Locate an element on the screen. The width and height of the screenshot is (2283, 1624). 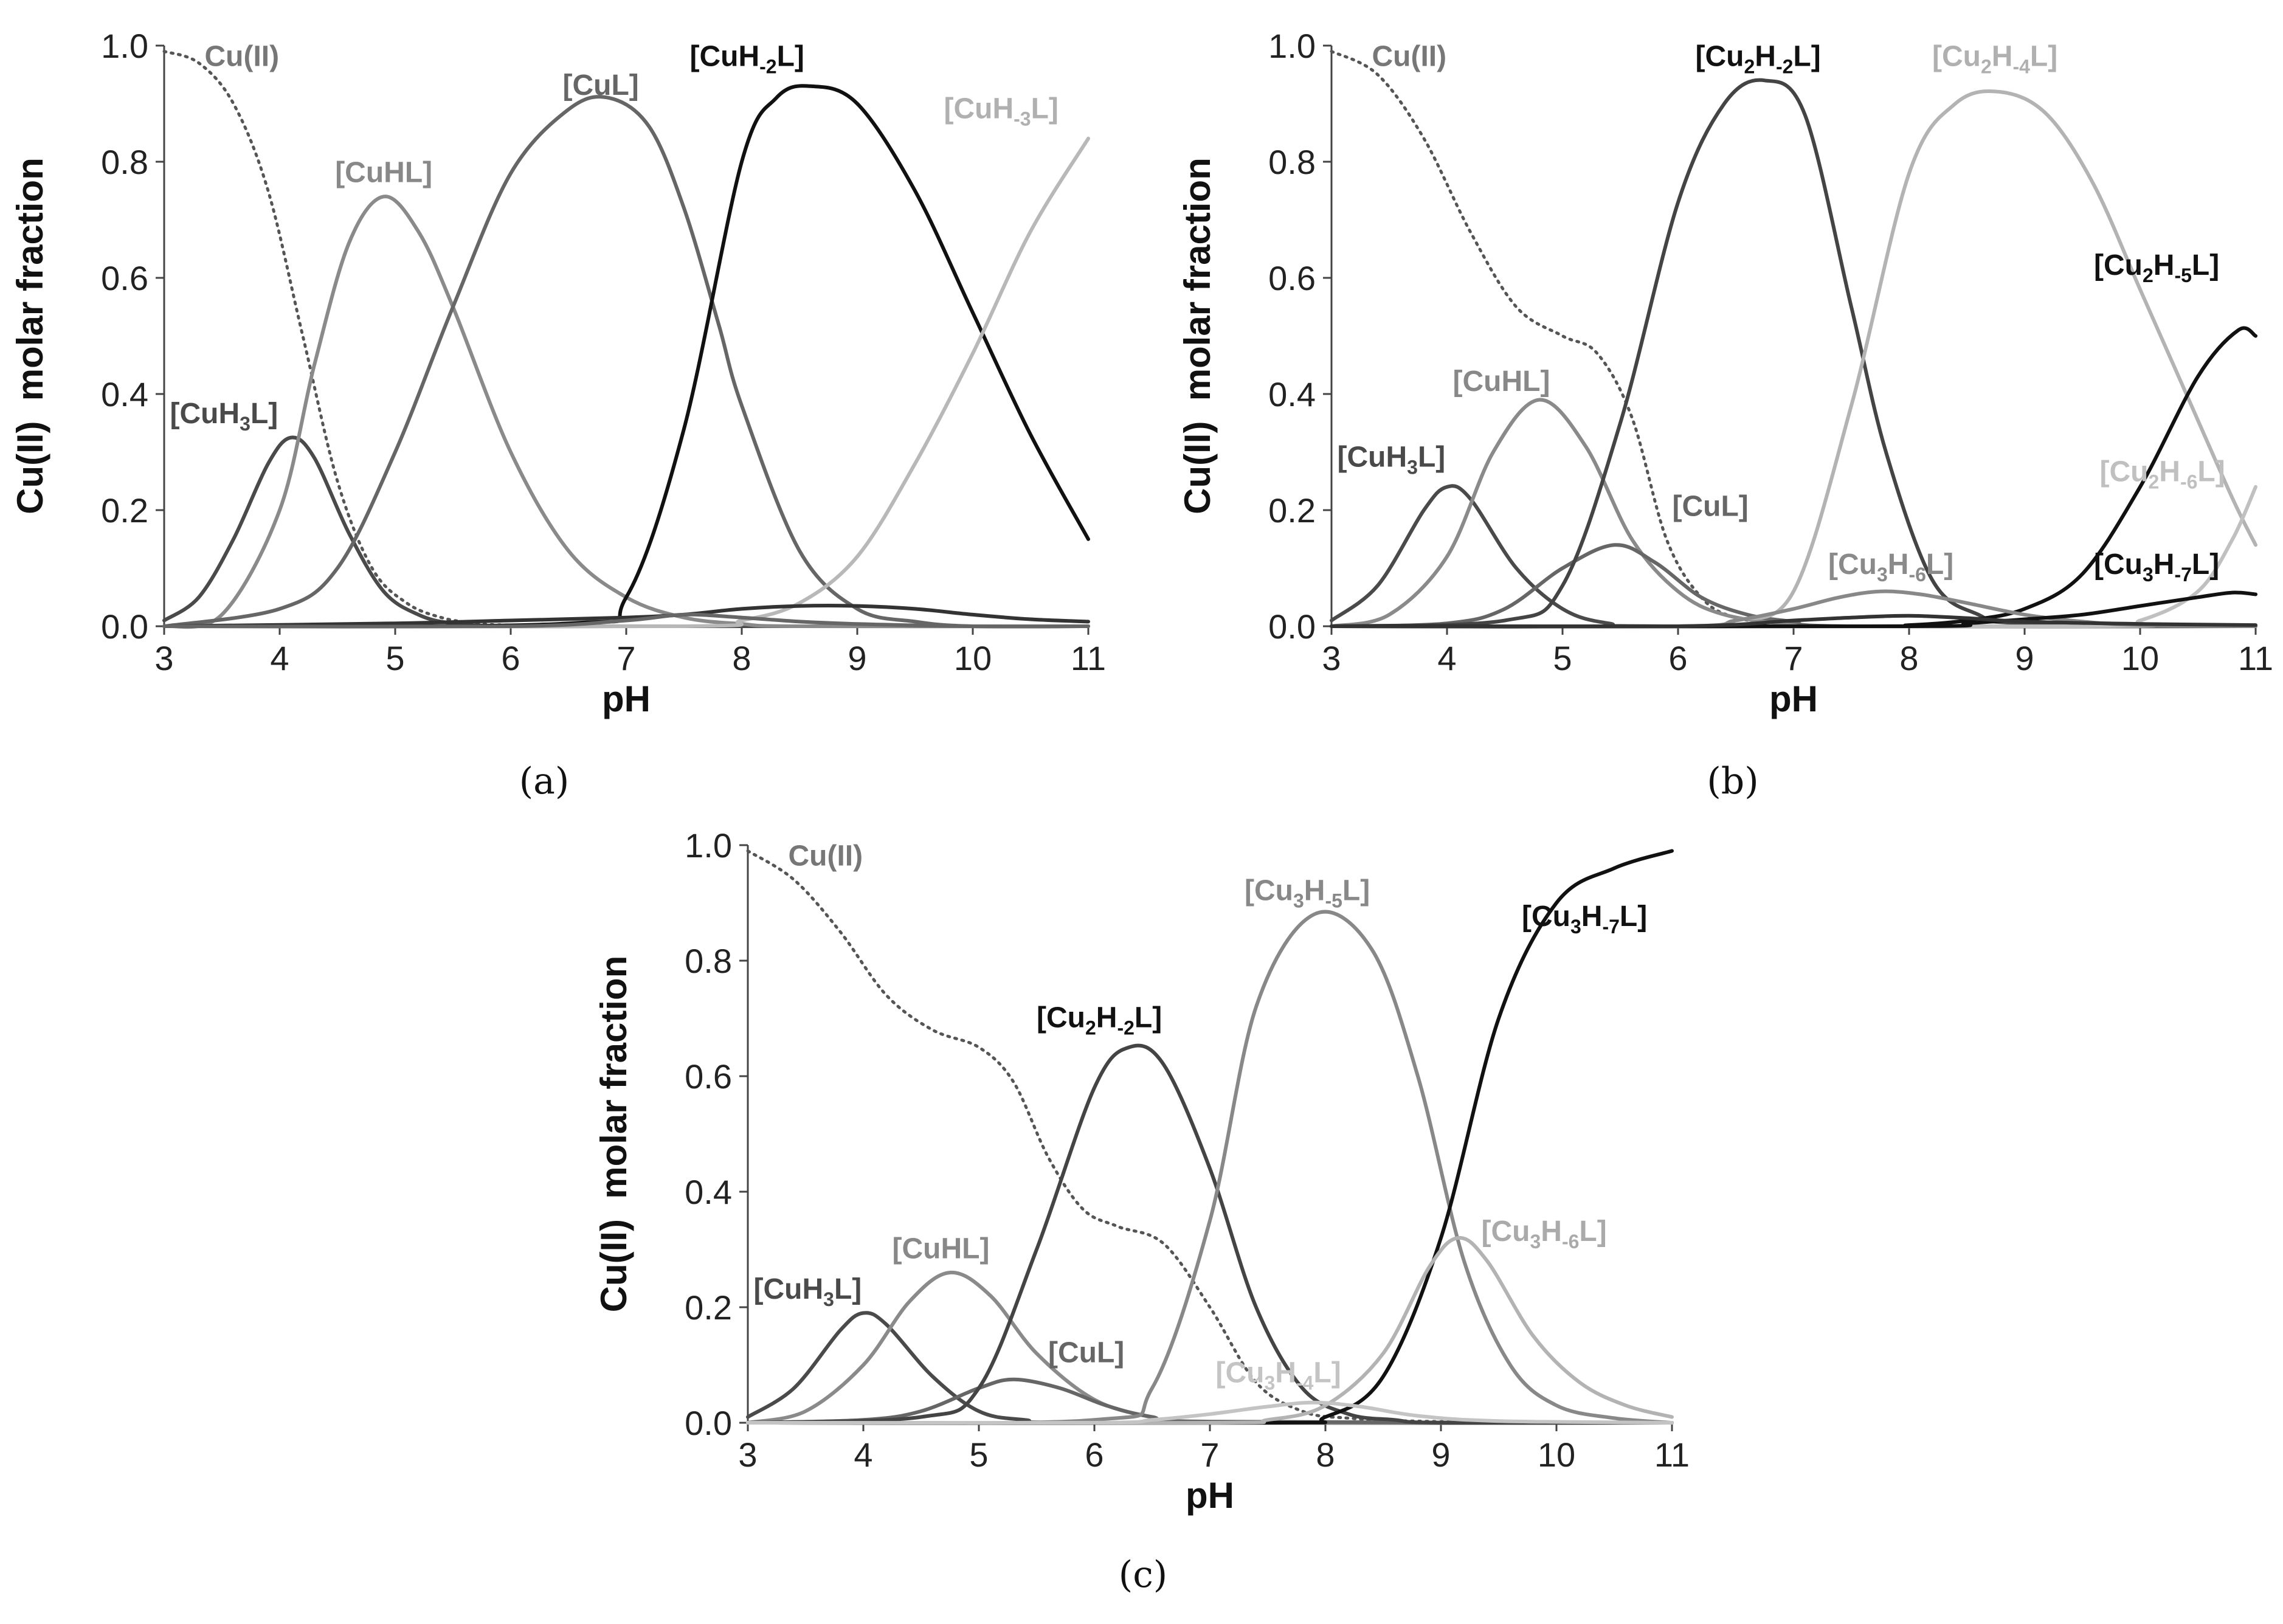
species-label-cu3h-4l: [Cu3H-4L] is located at coordinates (1278, 1375).